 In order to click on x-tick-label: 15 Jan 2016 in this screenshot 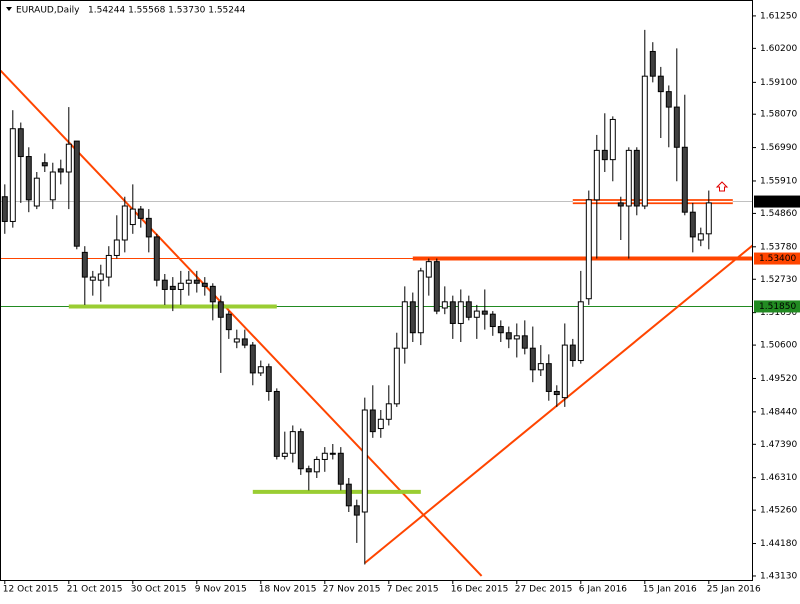, I will do `click(670, 590)`.